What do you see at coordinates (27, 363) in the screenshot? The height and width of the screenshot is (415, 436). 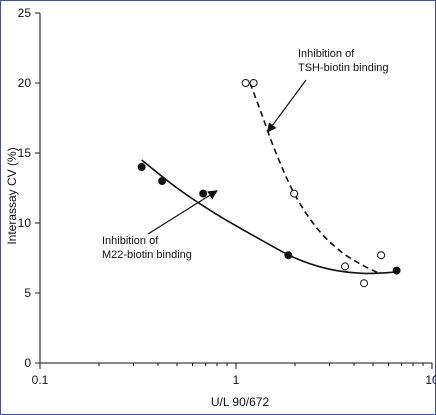 I see `y-tick-label: 0` at bounding box center [27, 363].